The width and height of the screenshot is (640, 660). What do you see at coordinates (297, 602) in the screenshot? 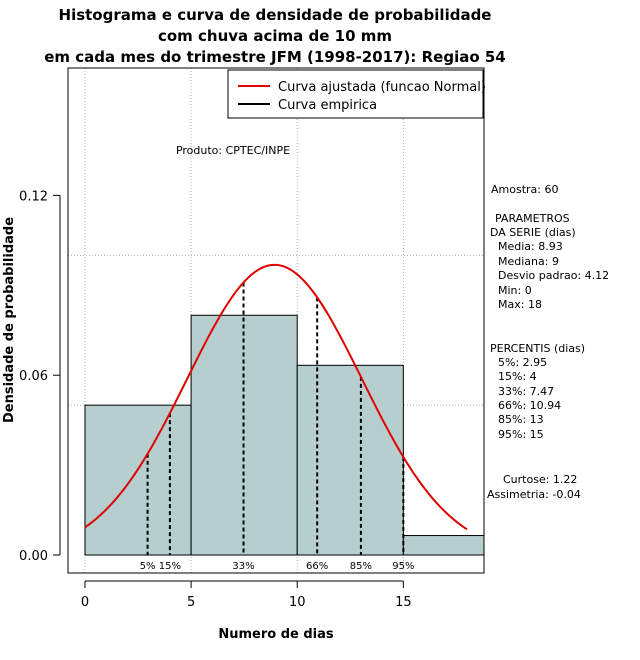
I see `x-tick-label: 10` at bounding box center [297, 602].